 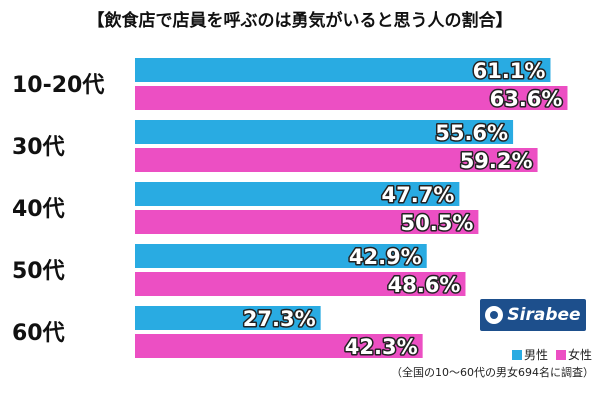 I want to click on legend-swatch-female, so click(x=560, y=354).